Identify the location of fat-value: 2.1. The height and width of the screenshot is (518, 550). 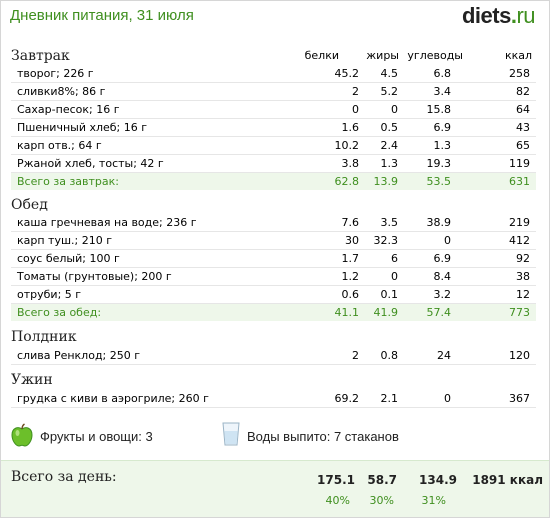
(389, 398).